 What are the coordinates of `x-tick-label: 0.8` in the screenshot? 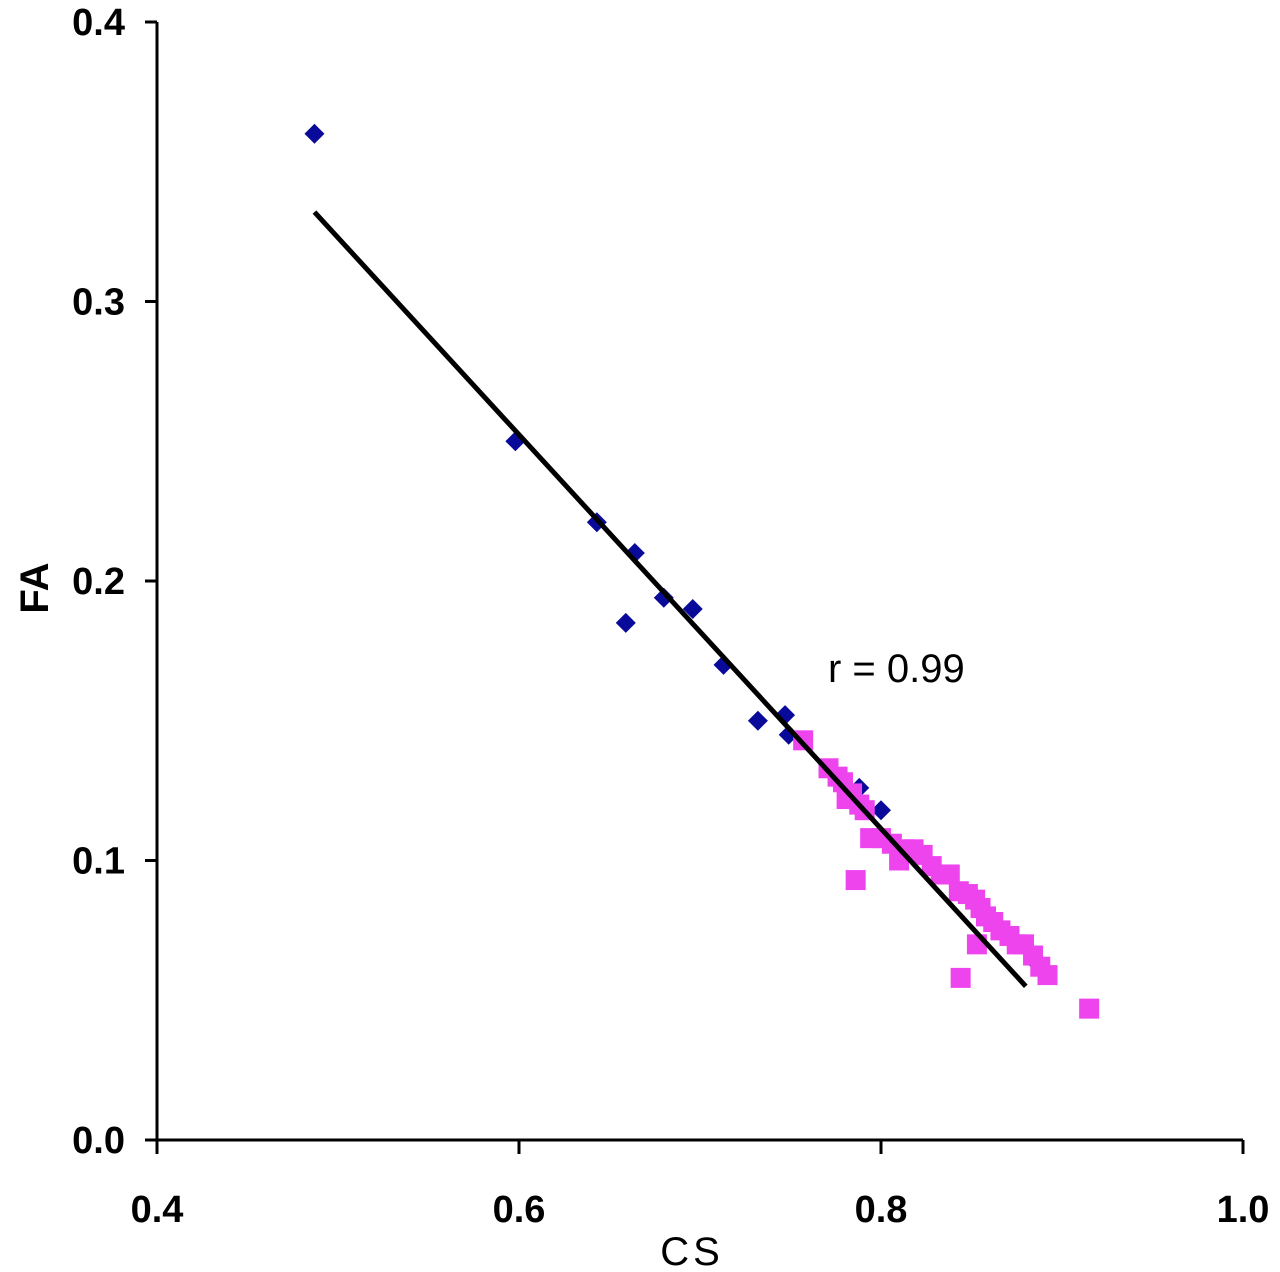 It's located at (881, 1210).